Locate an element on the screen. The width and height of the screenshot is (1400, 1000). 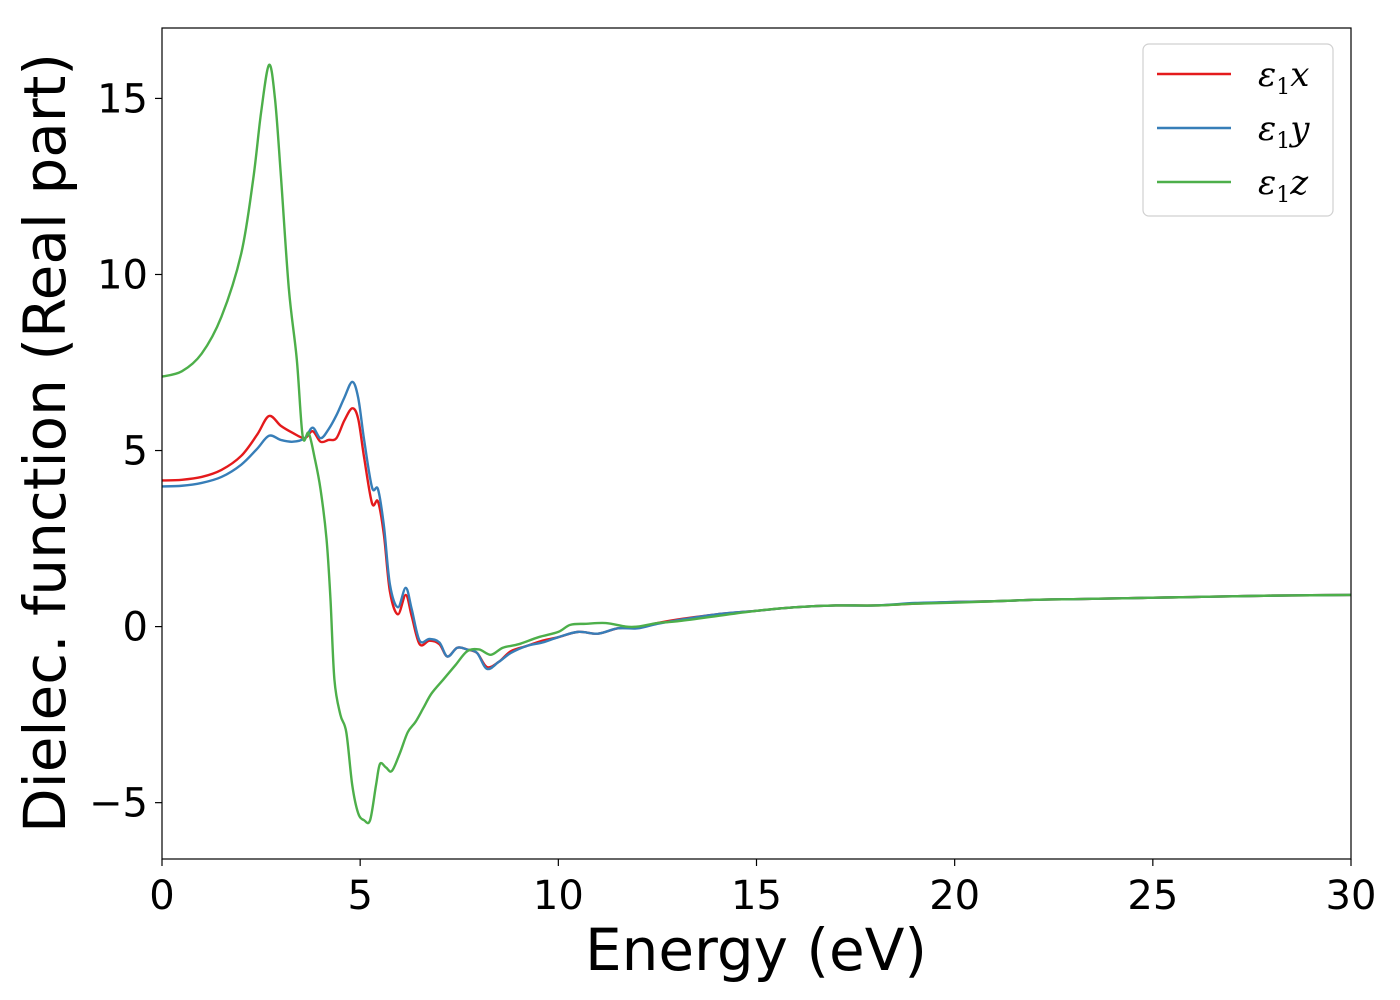
y-tick-label: 10 is located at coordinates (122, 275).